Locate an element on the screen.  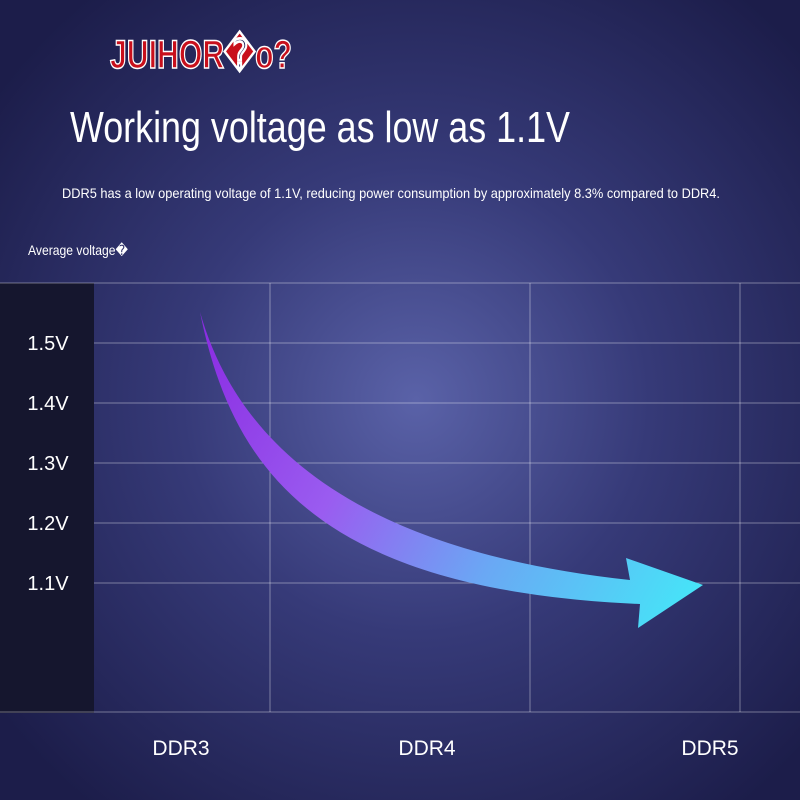
x-label: DDR4 is located at coordinates (426, 748).